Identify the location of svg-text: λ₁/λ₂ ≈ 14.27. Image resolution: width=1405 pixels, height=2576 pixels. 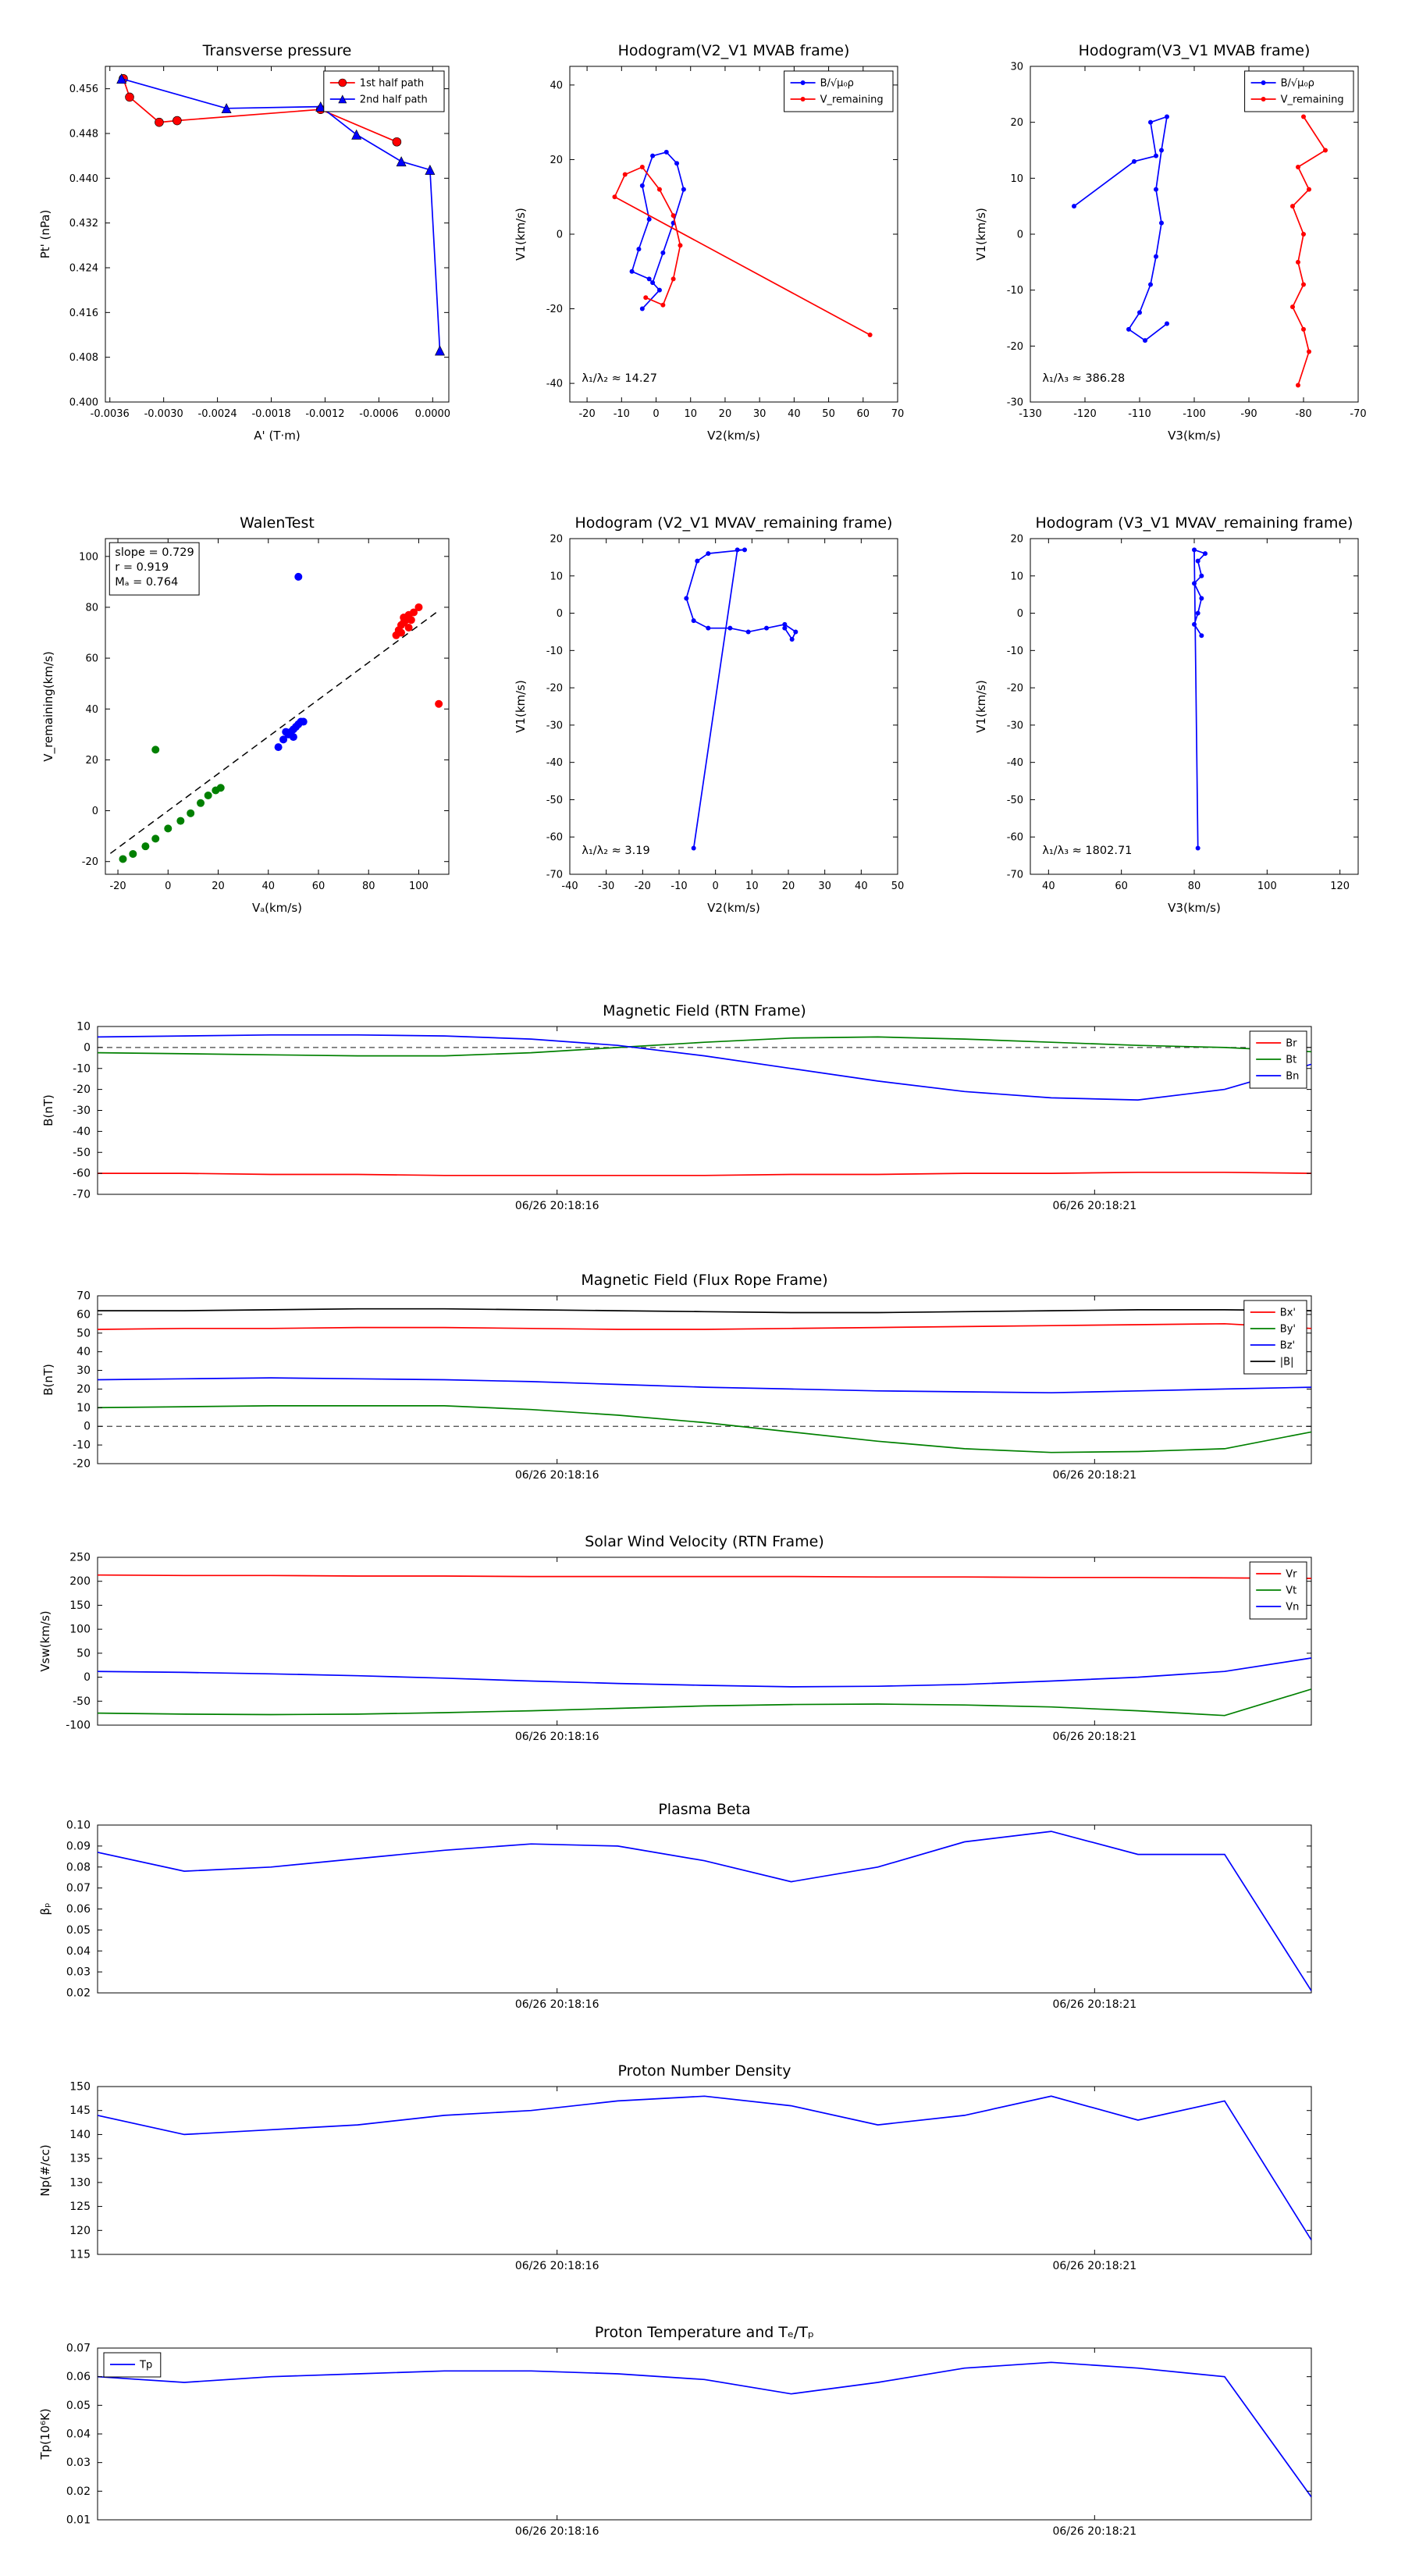
(619, 378).